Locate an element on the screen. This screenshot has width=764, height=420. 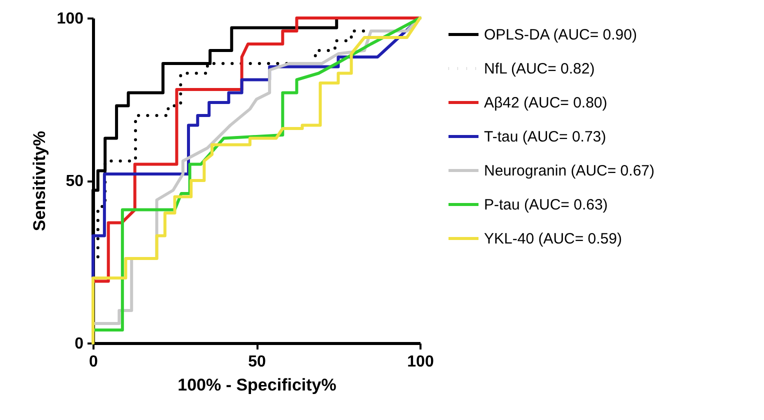
y-tick-label: 50 is located at coordinates (75, 181).